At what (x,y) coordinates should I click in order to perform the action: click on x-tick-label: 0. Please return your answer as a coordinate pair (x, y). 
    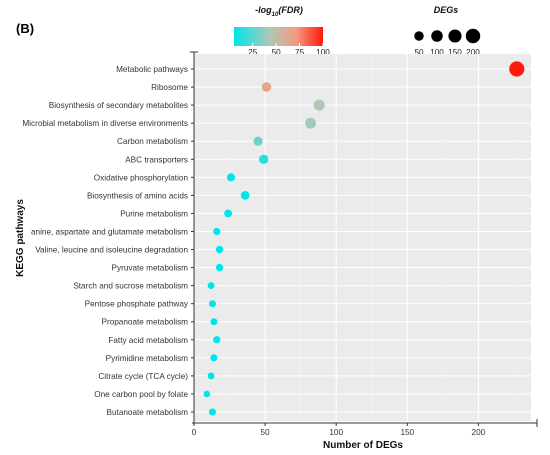
    Looking at the image, I should click on (194, 432).